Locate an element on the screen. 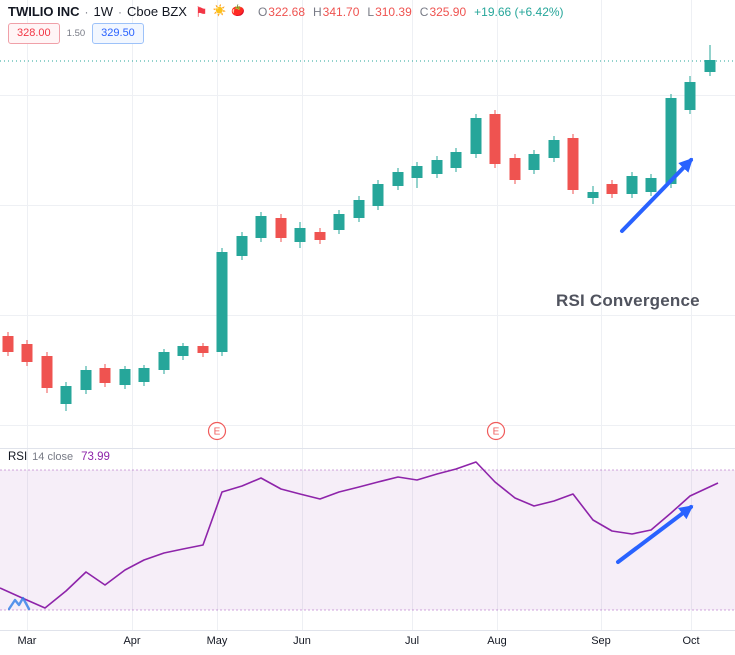 Image resolution: width=735 pixels, height=655 pixels. close-pair: C 325.90 is located at coordinates (443, 12).